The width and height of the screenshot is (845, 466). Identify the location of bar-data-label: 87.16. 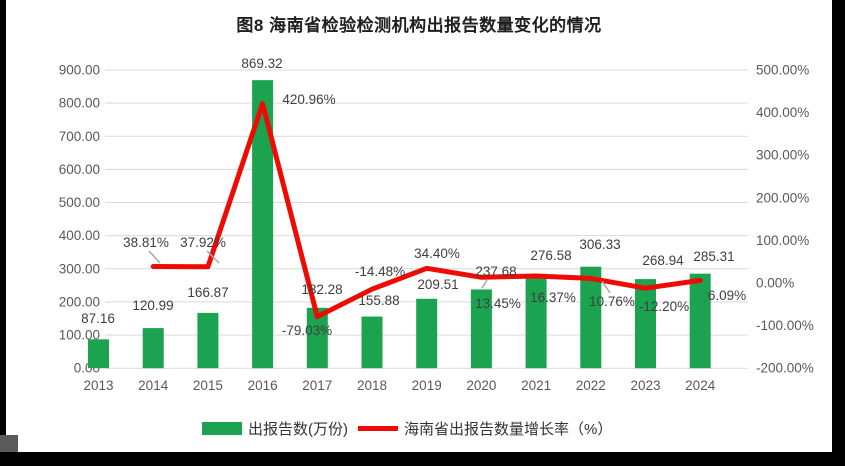
(98, 318).